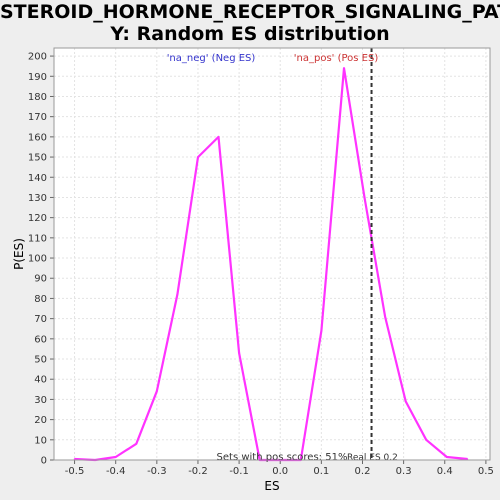  Describe the element at coordinates (37, 77) in the screenshot. I see `y-tick-label: 190` at that location.